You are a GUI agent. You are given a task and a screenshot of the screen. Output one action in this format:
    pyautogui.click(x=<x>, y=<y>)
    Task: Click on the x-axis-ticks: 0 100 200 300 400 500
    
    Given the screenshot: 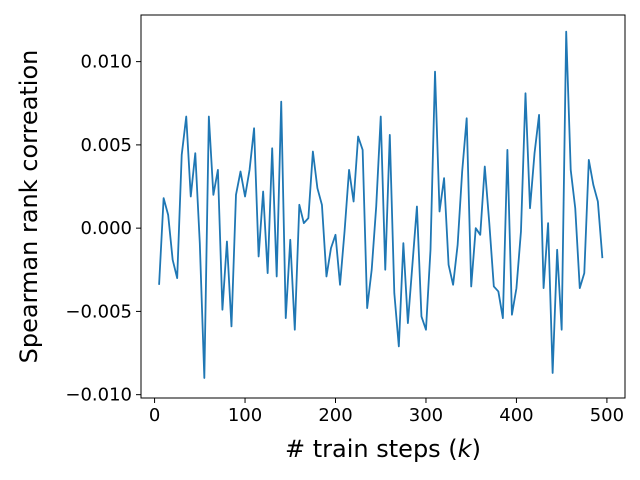 What is the action you would take?
    pyautogui.click(x=386, y=412)
    